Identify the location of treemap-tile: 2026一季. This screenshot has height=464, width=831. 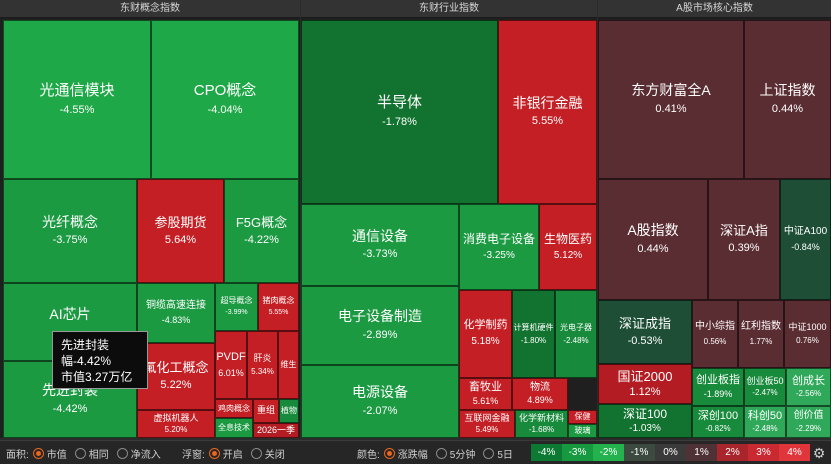
(276, 430).